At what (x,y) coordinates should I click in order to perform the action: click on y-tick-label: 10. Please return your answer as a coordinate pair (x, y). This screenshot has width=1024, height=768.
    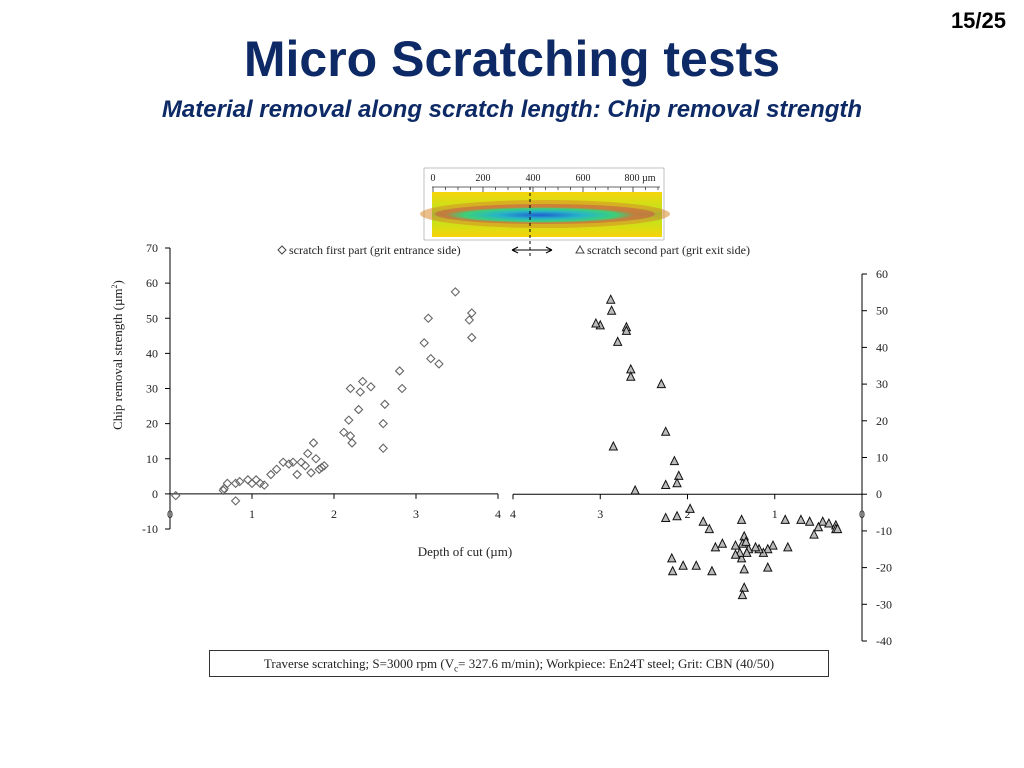
    Looking at the image, I should click on (152, 459).